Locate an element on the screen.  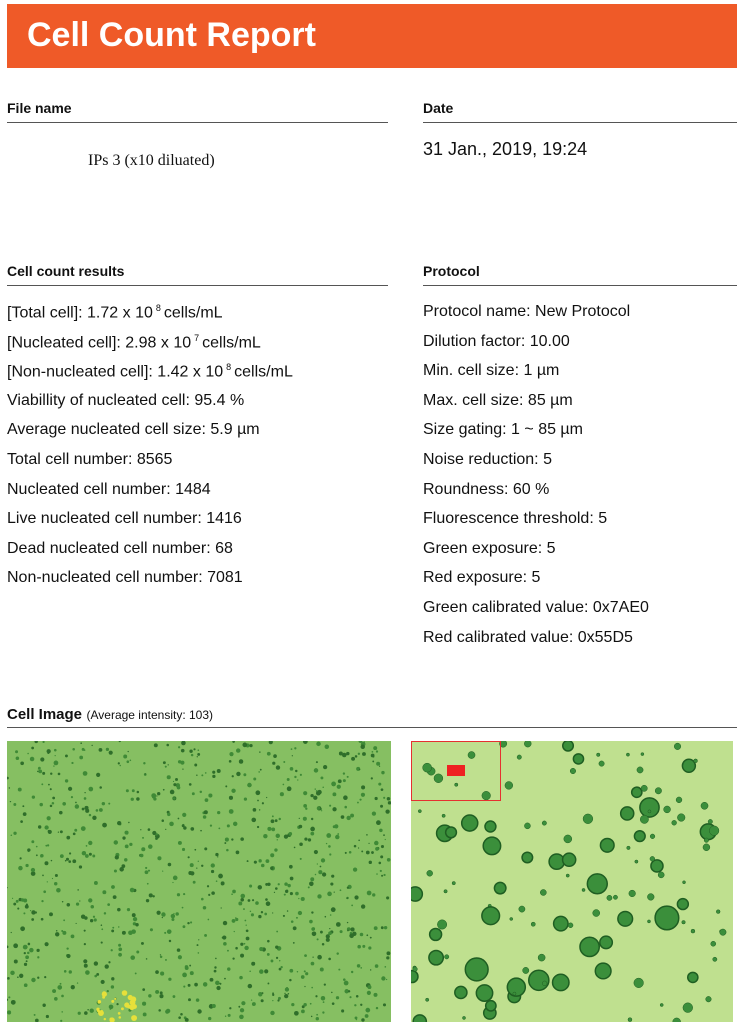
rule is located at coordinates (580, 285).